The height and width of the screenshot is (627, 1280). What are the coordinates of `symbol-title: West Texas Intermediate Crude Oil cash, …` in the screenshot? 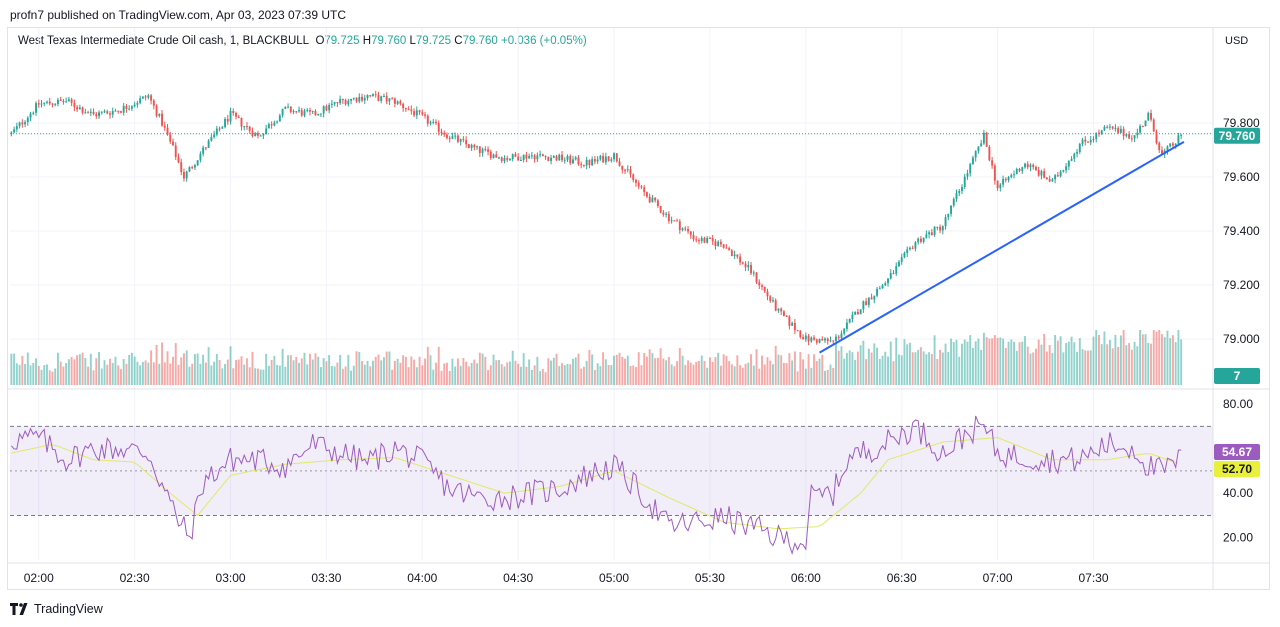 It's located at (164, 41).